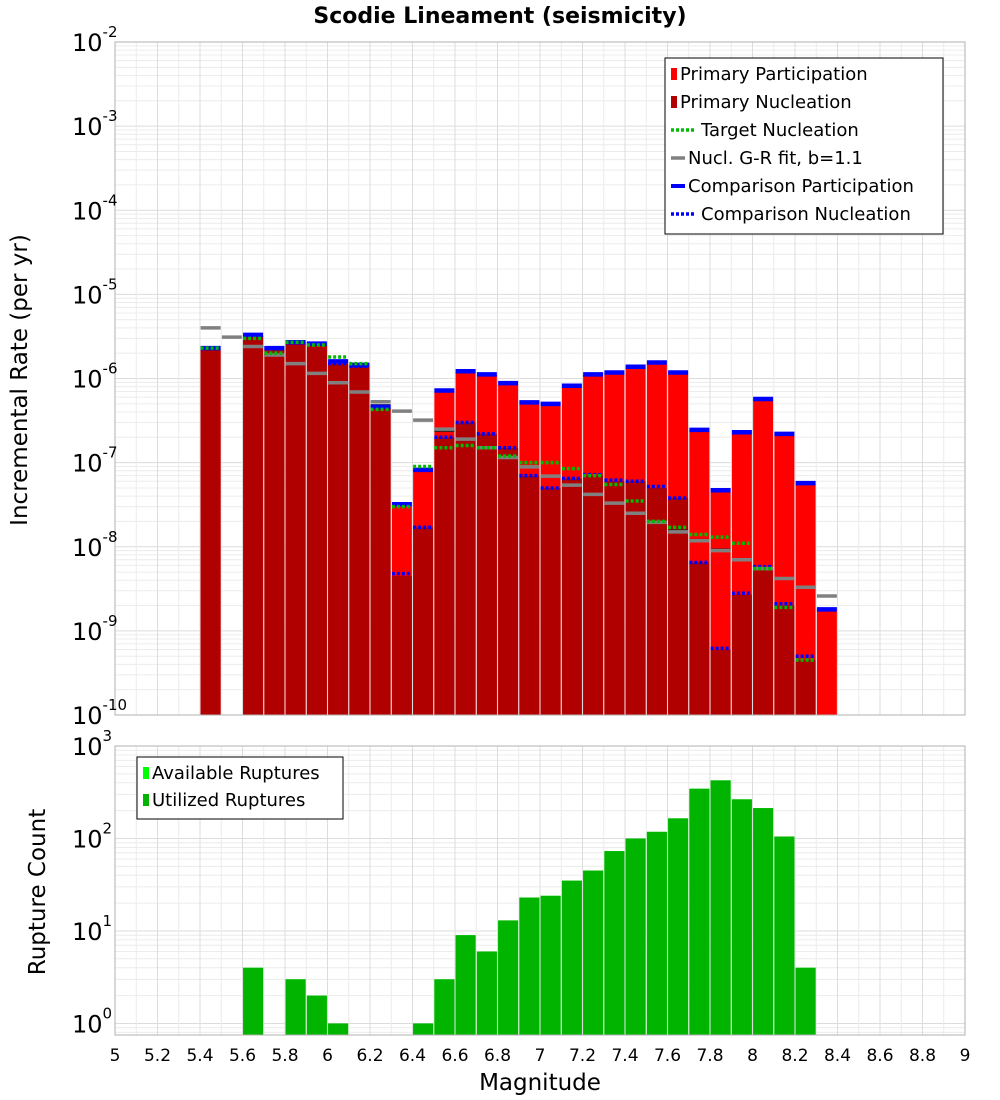 This screenshot has height=1100, width=1000. I want to click on y-tick-label: 10⁻⁵, so click(95, 292).